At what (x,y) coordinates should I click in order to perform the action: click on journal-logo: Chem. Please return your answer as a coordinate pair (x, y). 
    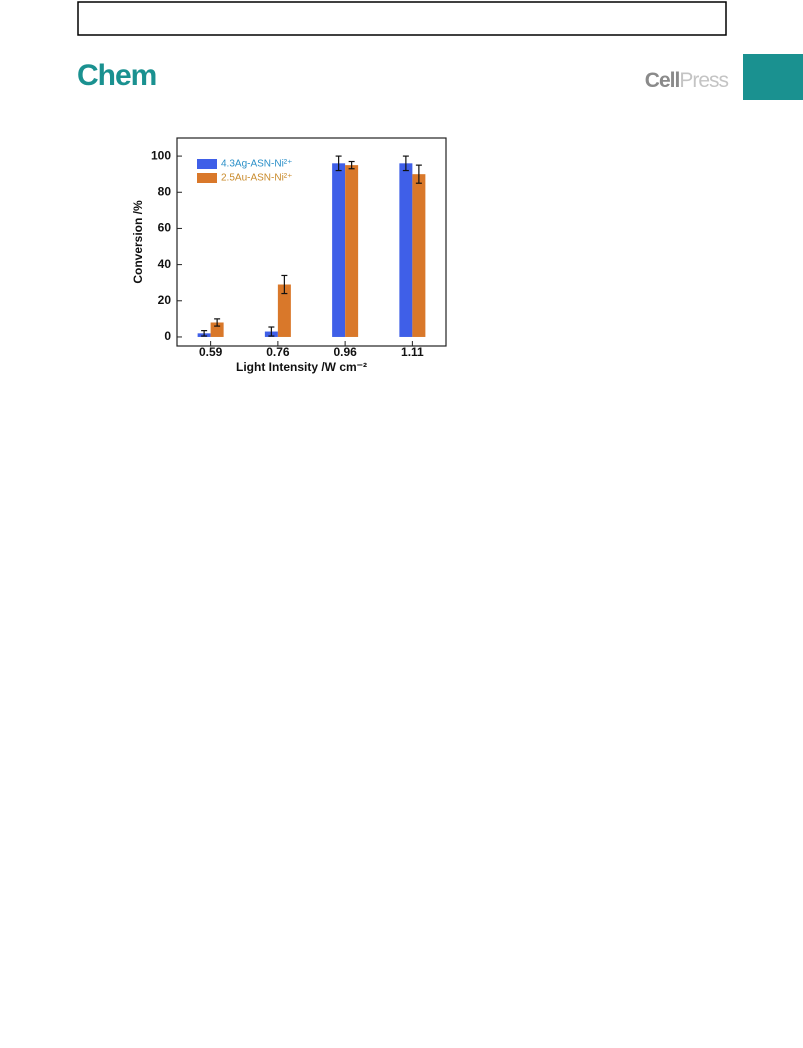
    Looking at the image, I should click on (116, 75).